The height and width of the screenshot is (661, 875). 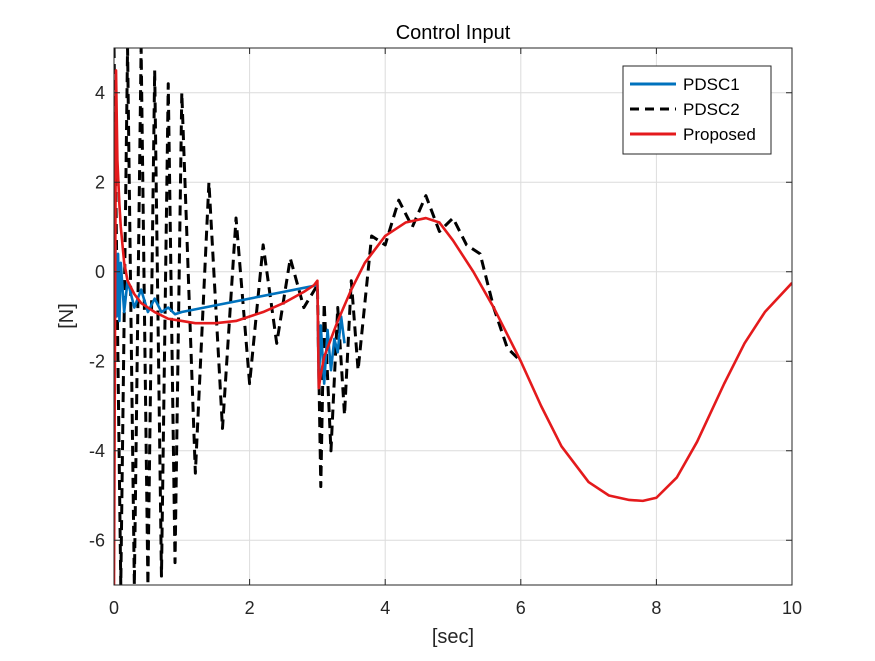 What do you see at coordinates (792, 608) in the screenshot?
I see `x-tick-label: 10` at bounding box center [792, 608].